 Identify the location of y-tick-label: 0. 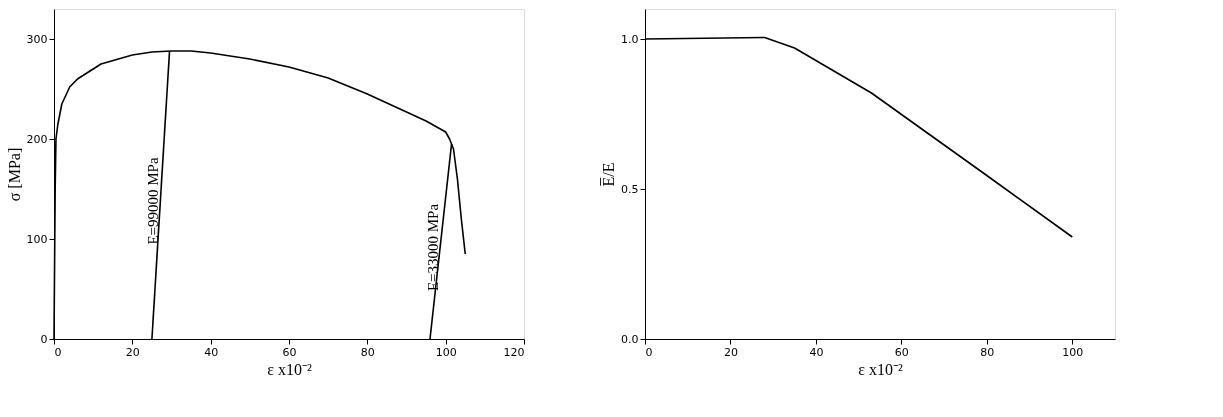
(44, 339).